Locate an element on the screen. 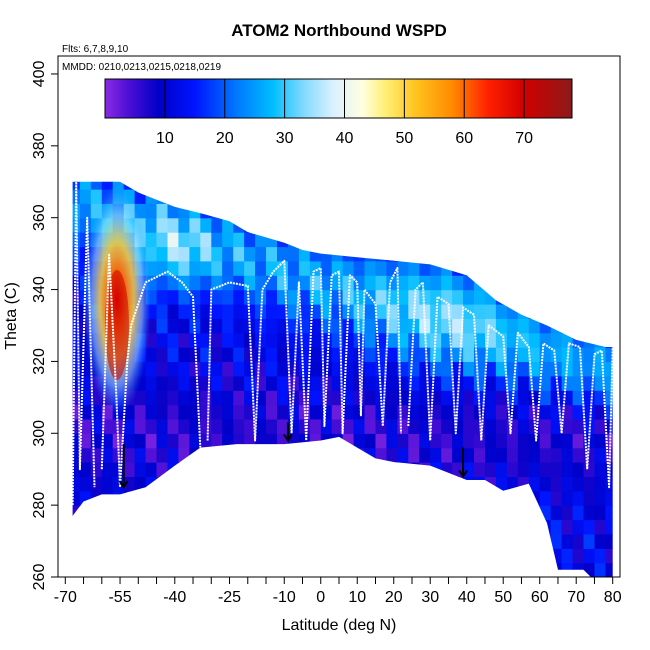 The width and height of the screenshot is (650, 650). colorbar-tick-label: 50 is located at coordinates (404, 138).